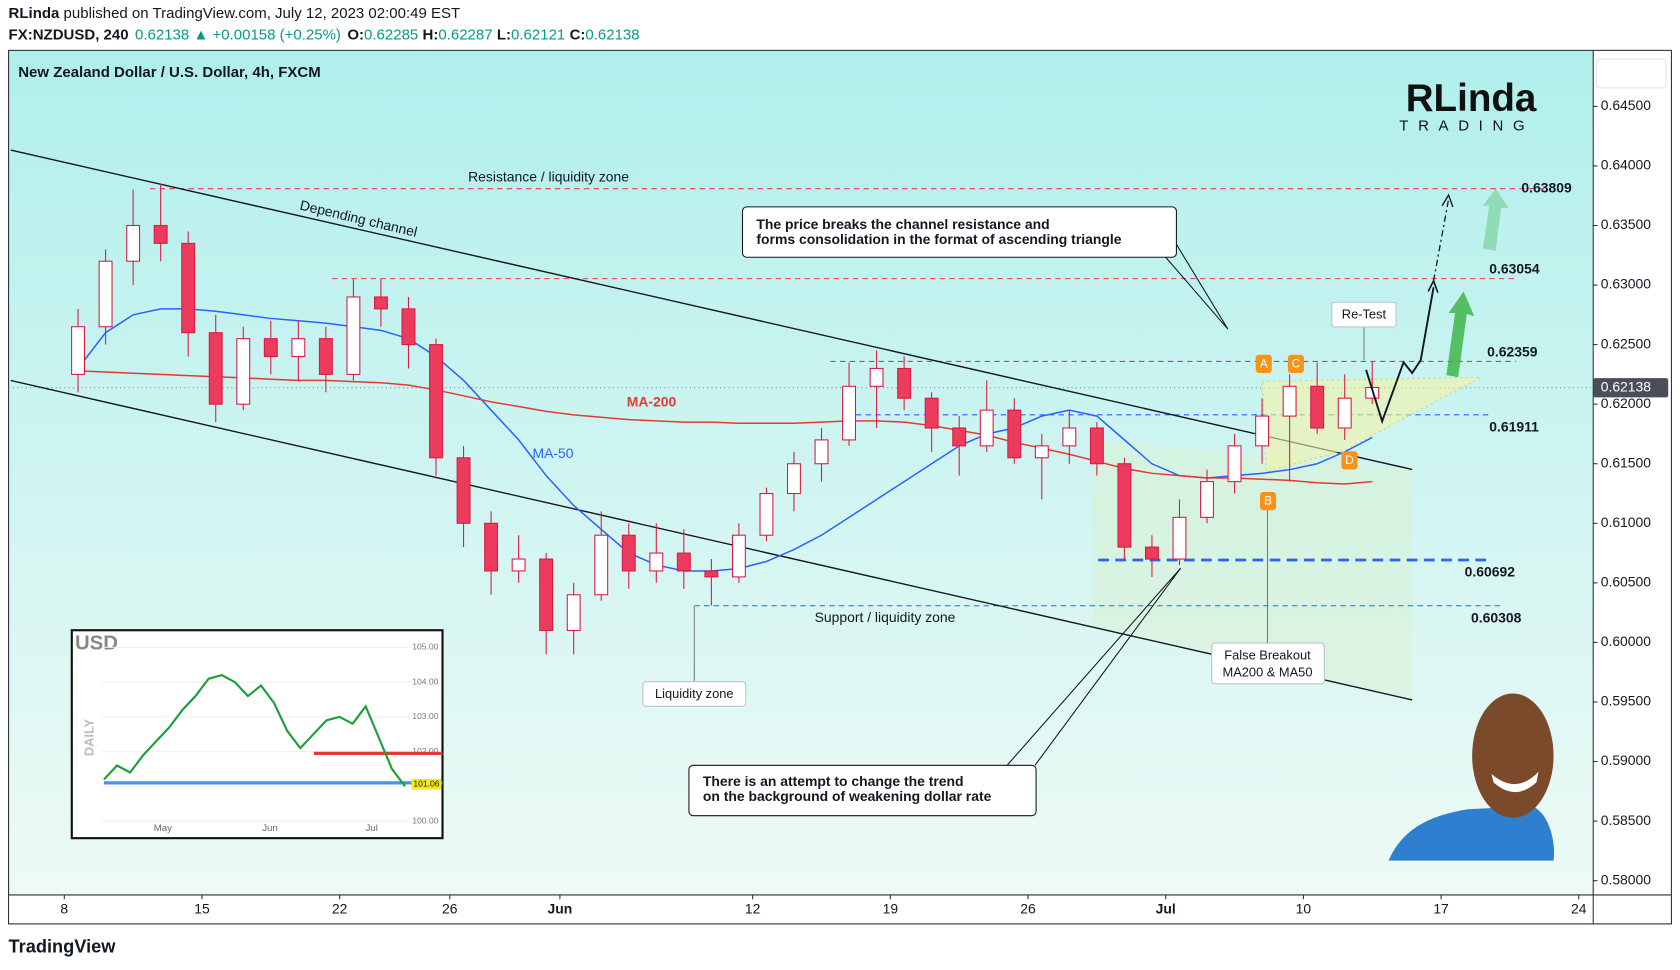 The image size is (1680, 970). I want to click on arrow-head, so click(1447, 200).